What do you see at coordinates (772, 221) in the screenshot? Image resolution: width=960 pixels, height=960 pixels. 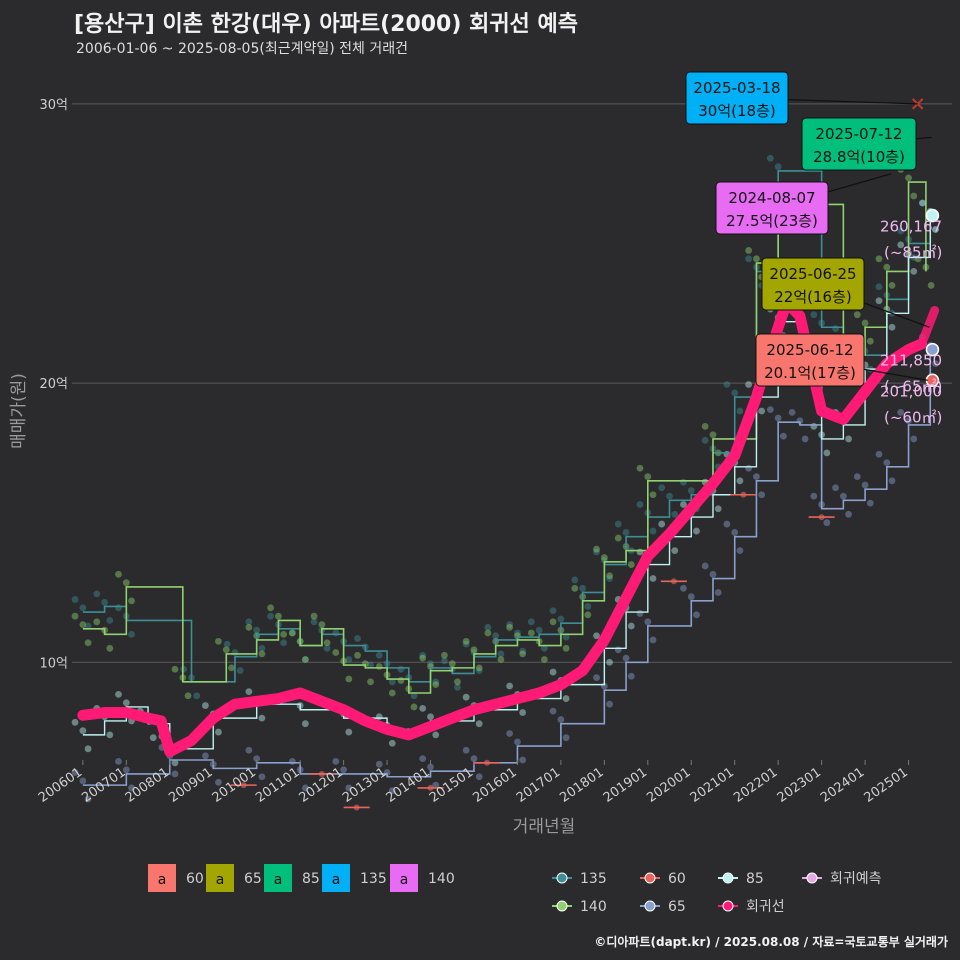 I see `annotation-price: 27.5억(23층)` at bounding box center [772, 221].